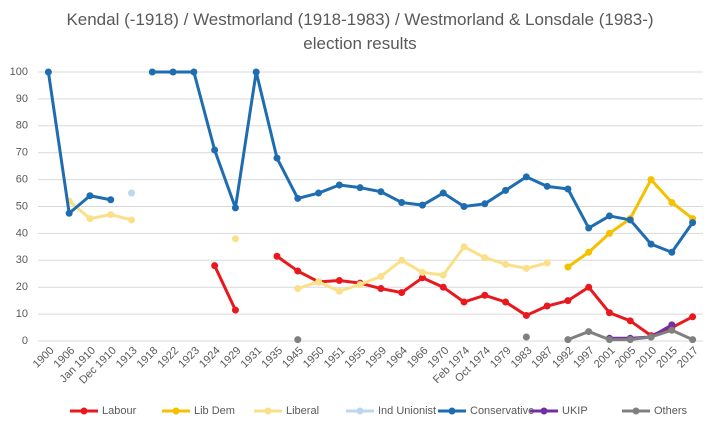  What do you see at coordinates (407, 411) in the screenshot?
I see `legend-label: Ind Unionist` at bounding box center [407, 411].